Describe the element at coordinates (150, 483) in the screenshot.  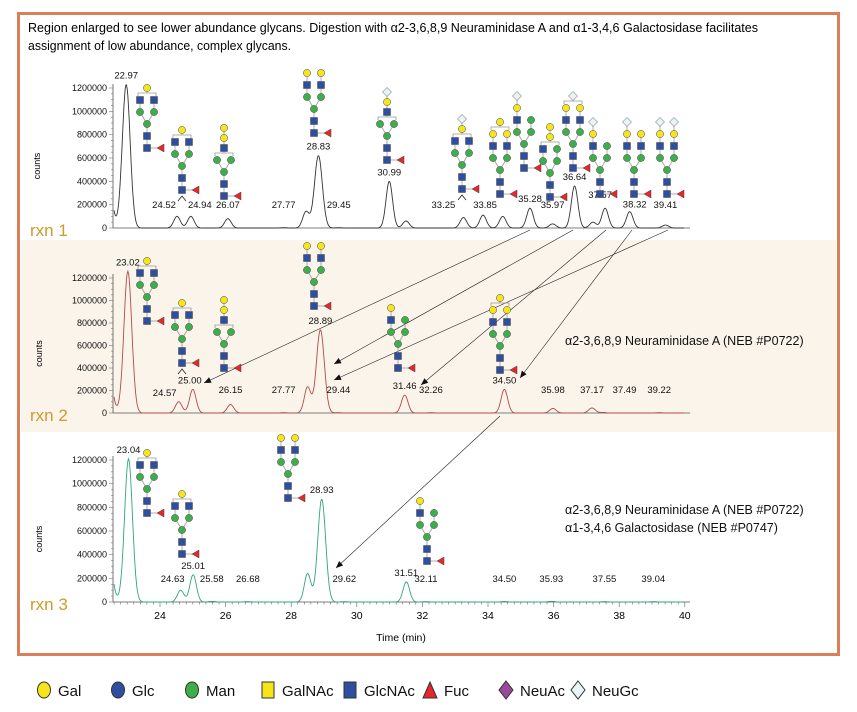
I see `glycan-structure-23.04` at that location.